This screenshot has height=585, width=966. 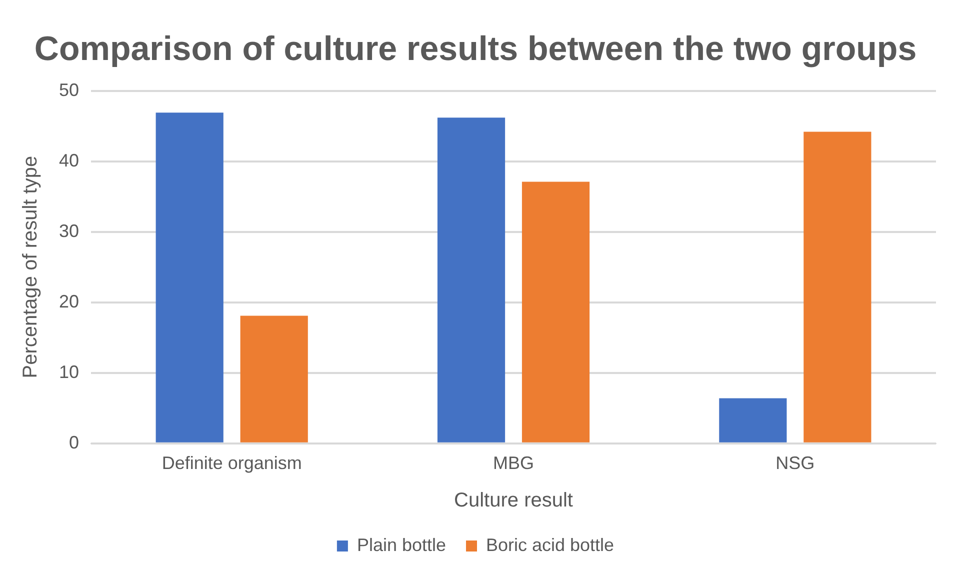 I want to click on y-tick-label: 0, so click(x=74, y=442).